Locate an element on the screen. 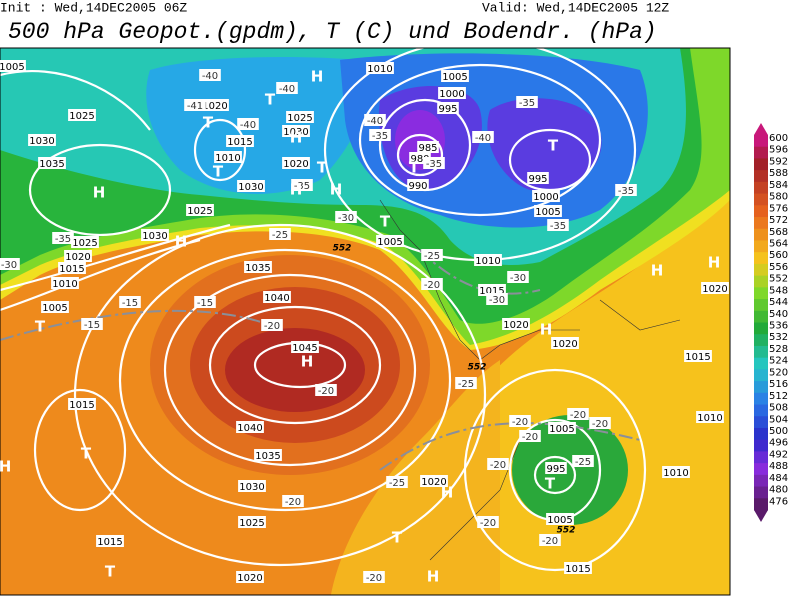  colorbar-label: 568 is located at coordinates (778, 232).